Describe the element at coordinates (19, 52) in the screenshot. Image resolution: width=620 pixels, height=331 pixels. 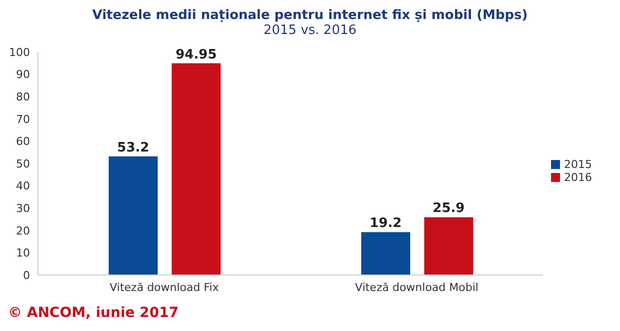
I see `y-tick-label: 100` at that location.